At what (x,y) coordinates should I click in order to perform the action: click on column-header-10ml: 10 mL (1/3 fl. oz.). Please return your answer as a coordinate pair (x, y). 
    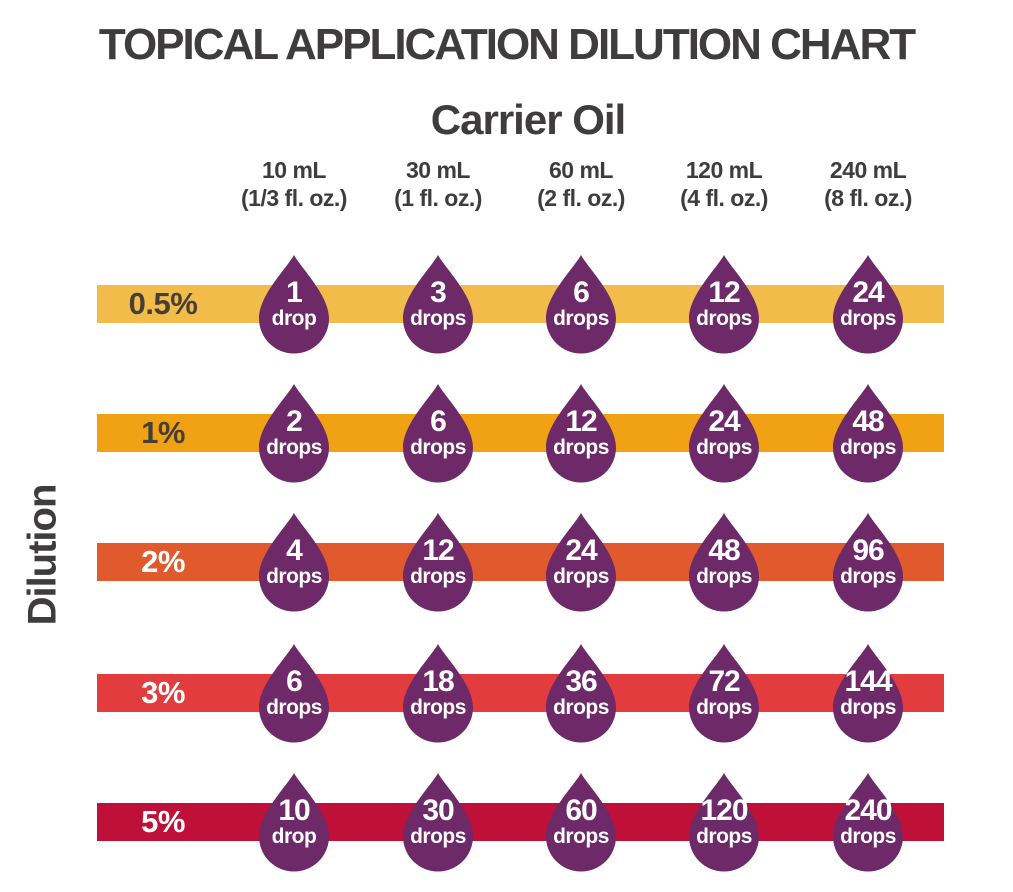
    Looking at the image, I should click on (294, 184).